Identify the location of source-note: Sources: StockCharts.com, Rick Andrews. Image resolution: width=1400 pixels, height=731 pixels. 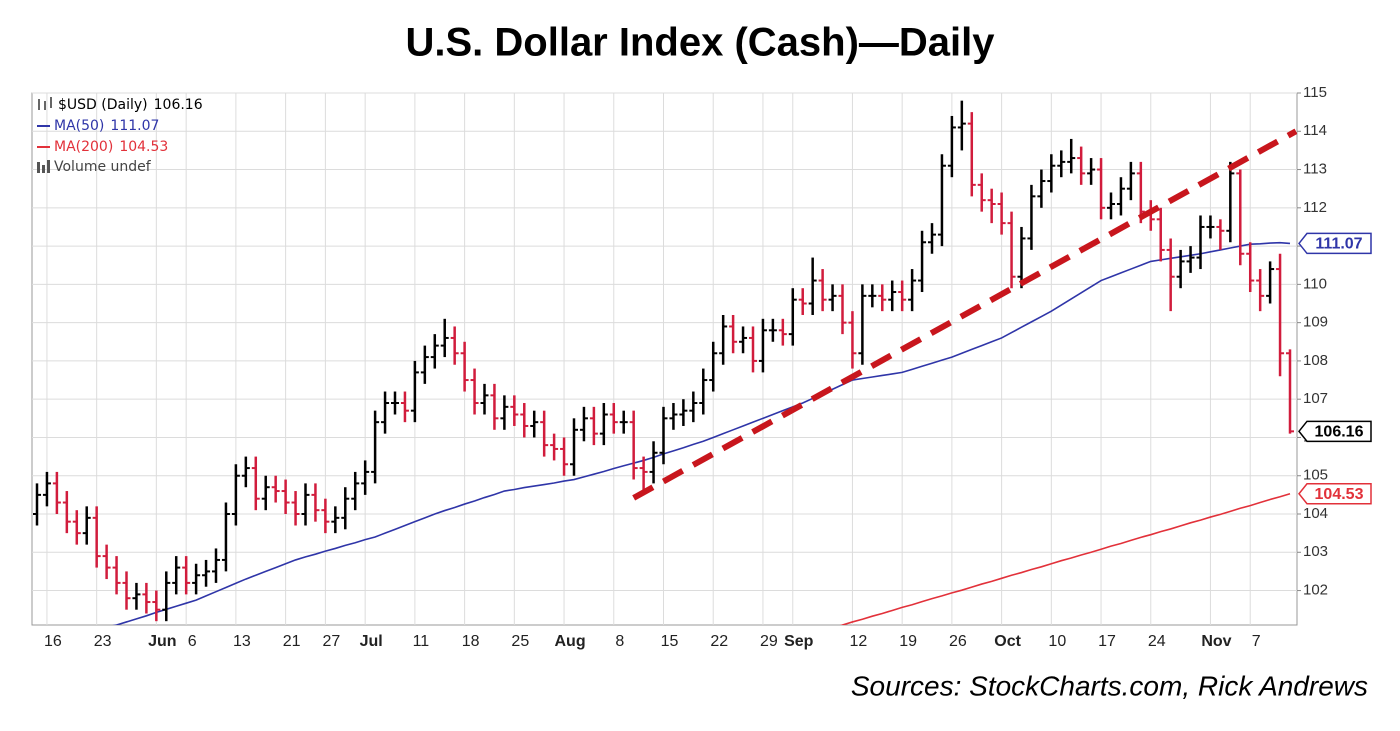
(1109, 685).